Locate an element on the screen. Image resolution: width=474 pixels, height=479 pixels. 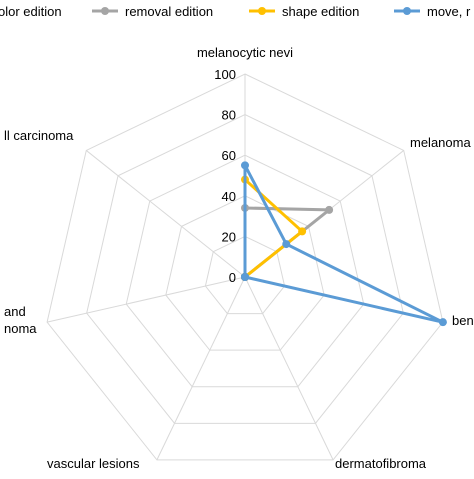
legend-item: move, r is located at coordinates (432, 11).